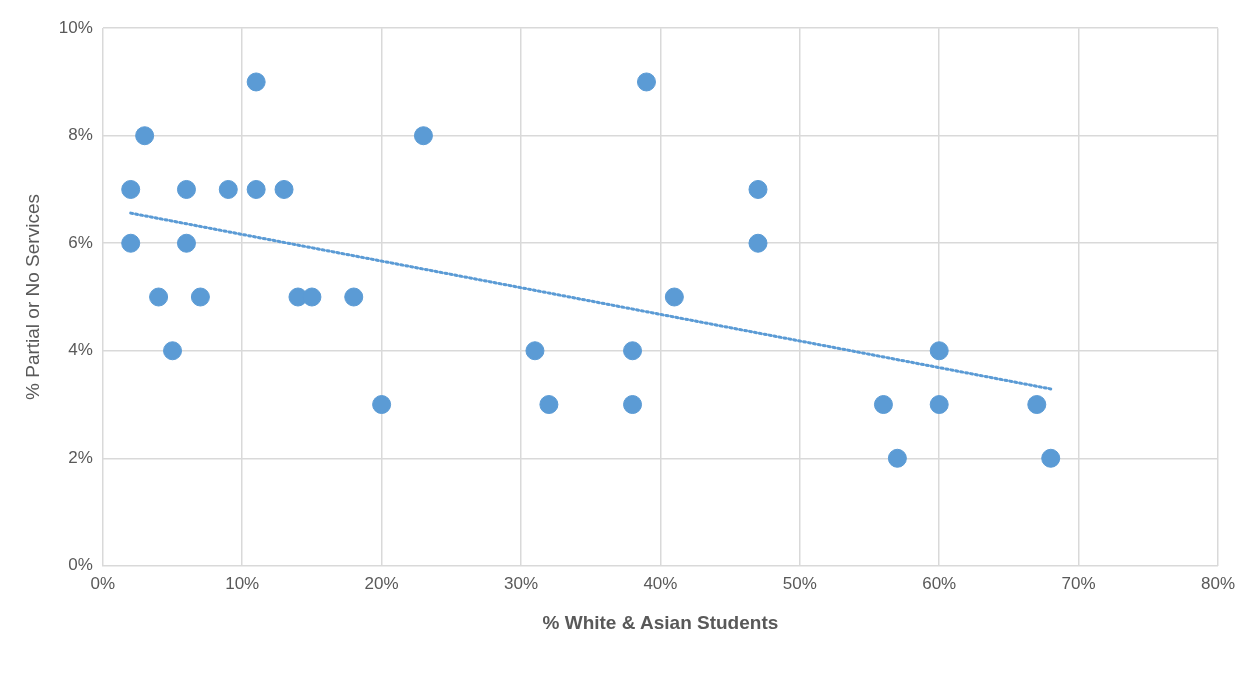 The image size is (1256, 675). I want to click on x-tick-label: 10%, so click(242, 583).